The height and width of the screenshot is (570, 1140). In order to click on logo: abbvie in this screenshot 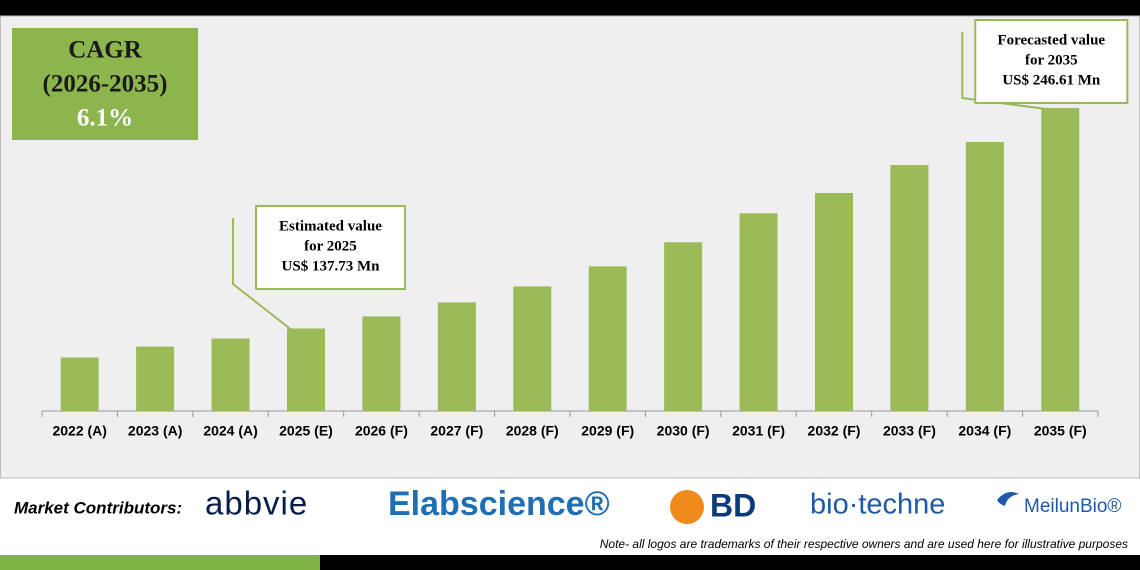, I will do `click(256, 503)`.